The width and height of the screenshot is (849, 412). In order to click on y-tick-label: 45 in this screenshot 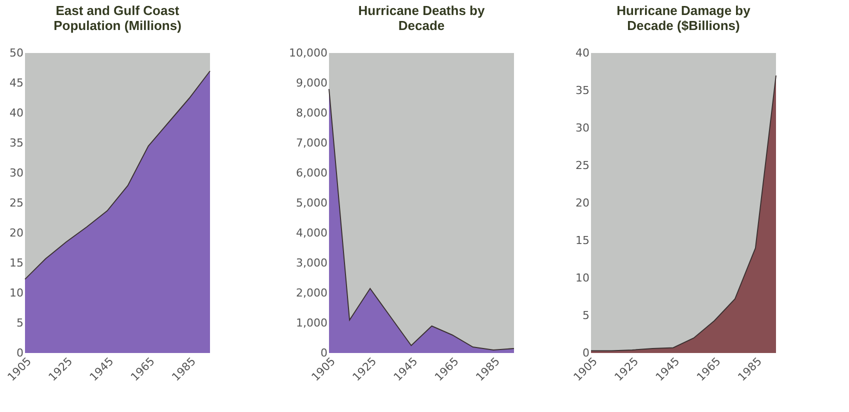, I will do `click(17, 83)`.